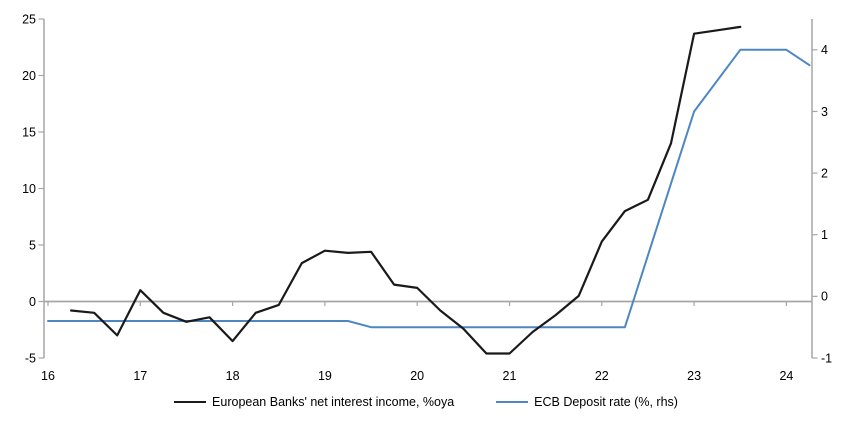 Image resolution: width=852 pixels, height=427 pixels. I want to click on x-axis-tick-label: 21, so click(510, 376).